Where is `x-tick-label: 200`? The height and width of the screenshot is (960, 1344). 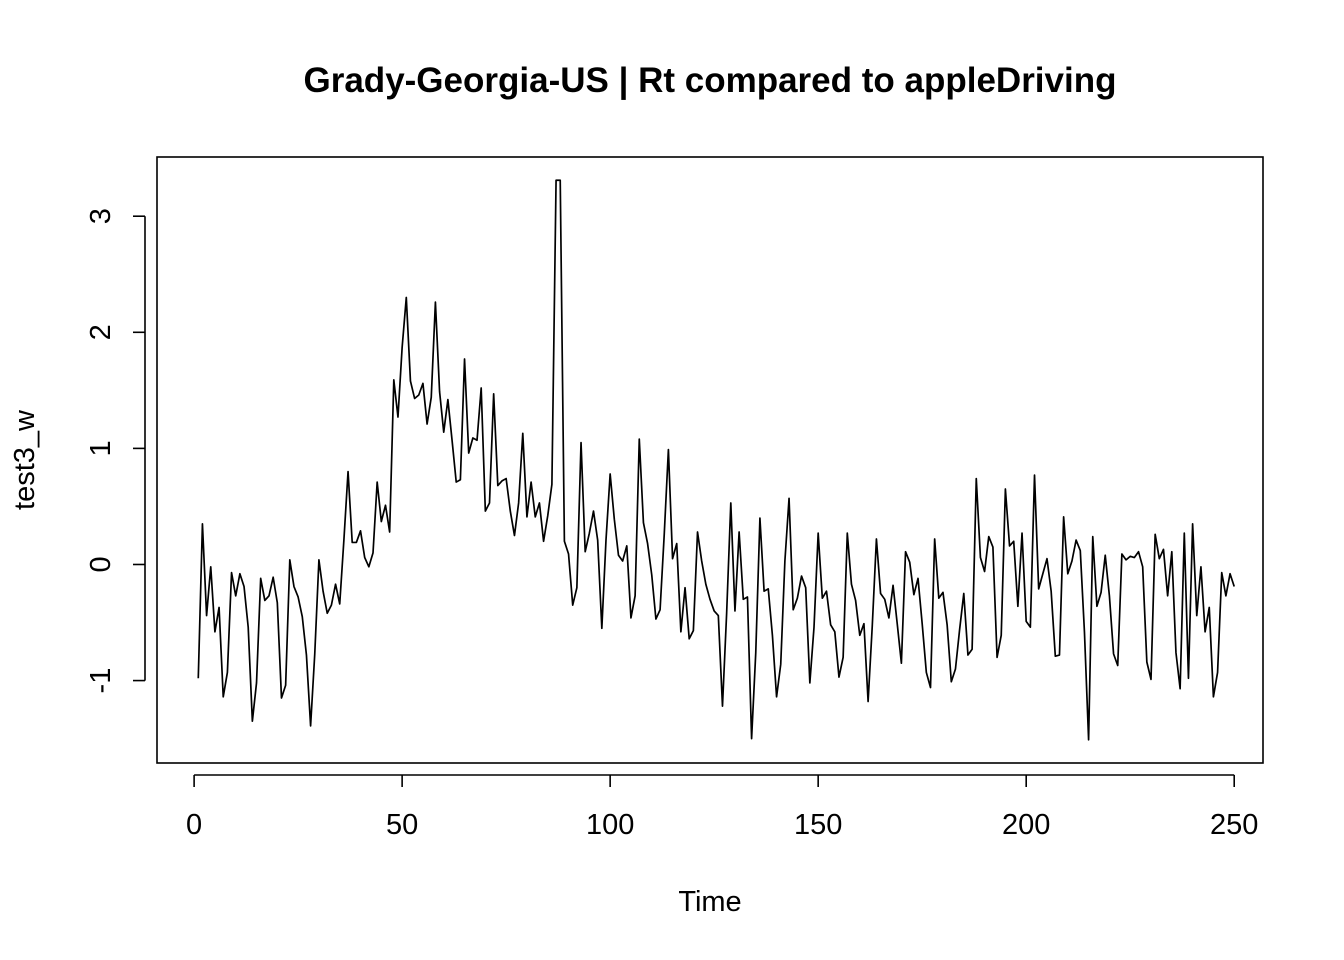
x-tick-label: 200 is located at coordinates (1026, 825).